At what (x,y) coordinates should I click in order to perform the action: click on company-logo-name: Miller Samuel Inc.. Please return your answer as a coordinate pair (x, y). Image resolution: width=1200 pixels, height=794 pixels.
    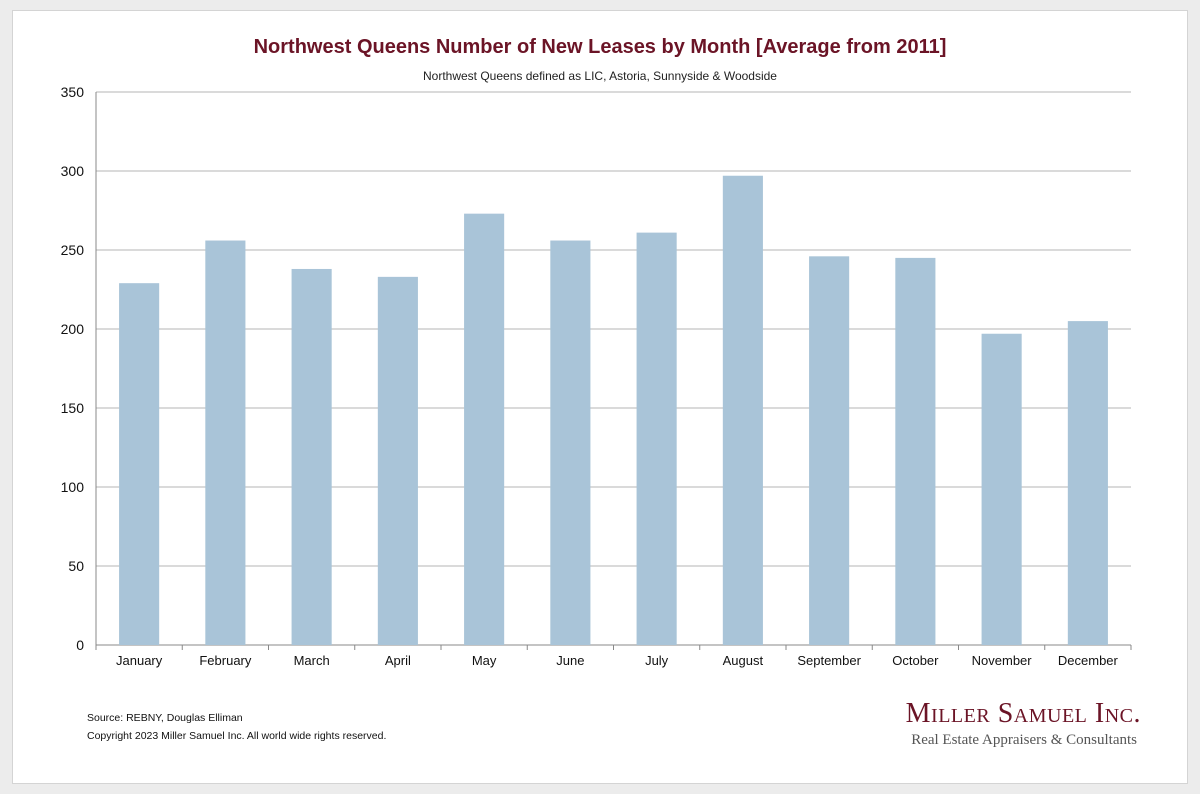
    Looking at the image, I should click on (1023, 713).